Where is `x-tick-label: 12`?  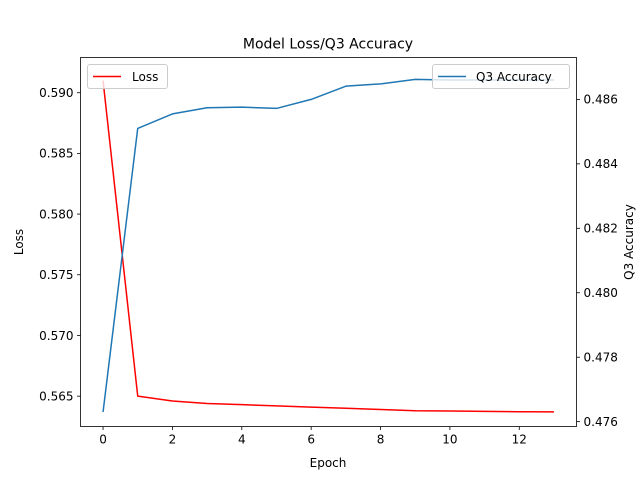
x-tick-label: 12 is located at coordinates (519, 440).